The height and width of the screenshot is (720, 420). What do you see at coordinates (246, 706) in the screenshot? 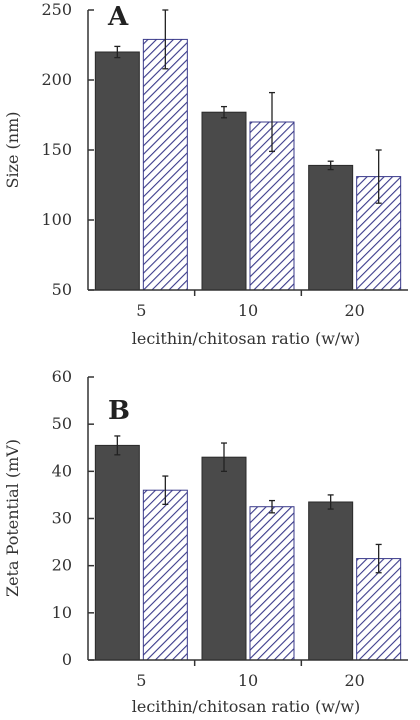
I see `x-axis-title-b: lecithin/chitosan ratio (w/w)` at bounding box center [246, 706].